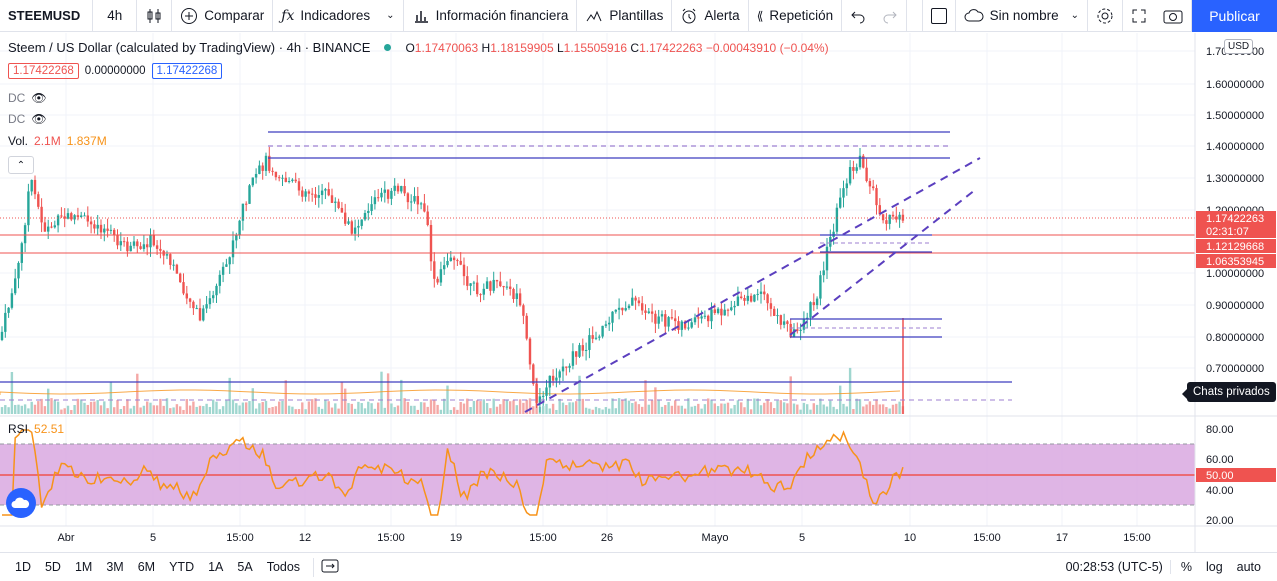  Describe the element at coordinates (1235, 247) in the screenshot. I see `level1-label: 1.12129668` at that location.